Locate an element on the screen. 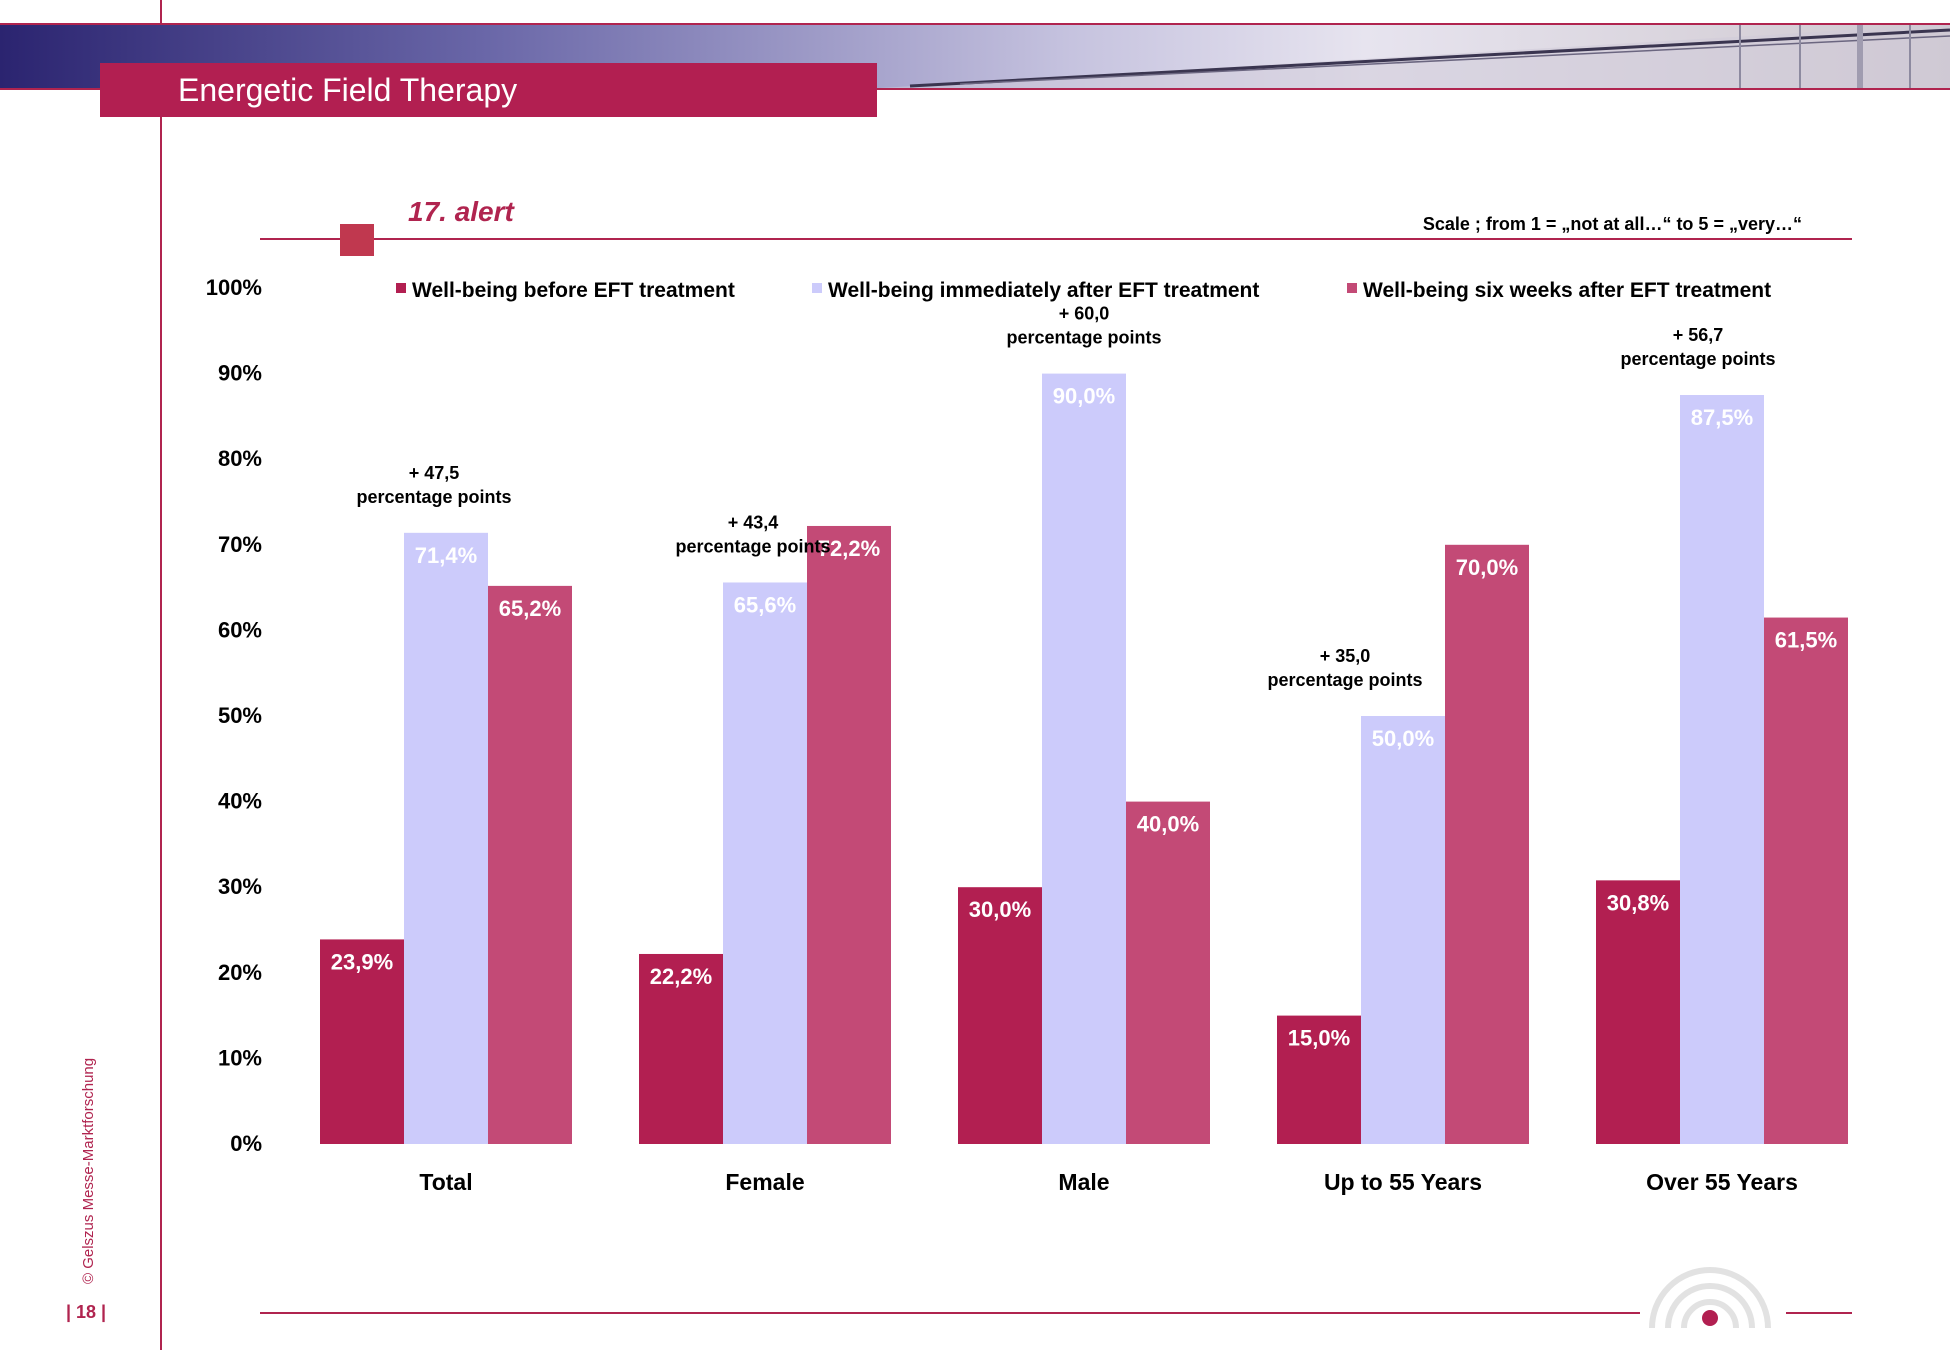 The height and width of the screenshot is (1350, 1950). annotation-value: + 56,7 is located at coordinates (1698, 335).